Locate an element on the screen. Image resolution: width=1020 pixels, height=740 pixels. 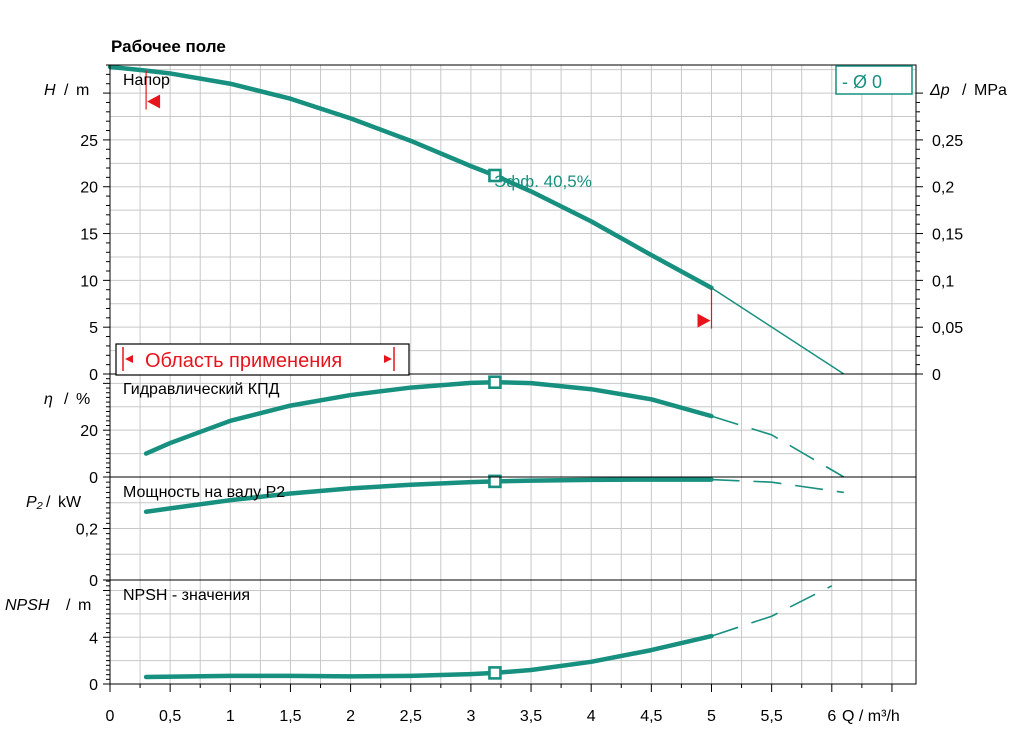
panel-title: Гидравлический КПД is located at coordinates (201, 389).